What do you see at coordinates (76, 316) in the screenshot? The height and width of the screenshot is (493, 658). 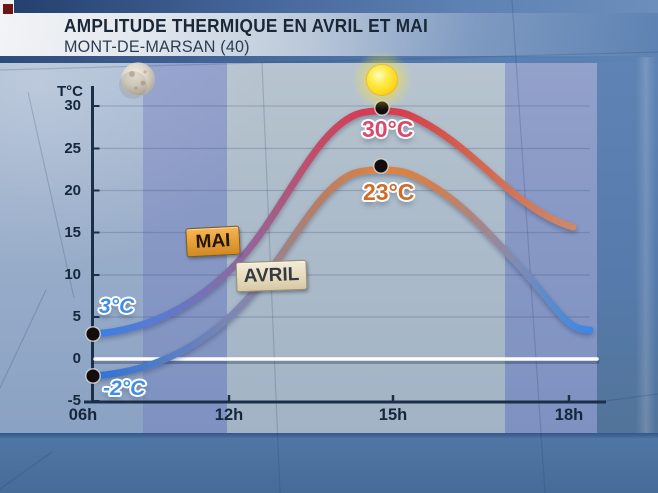 I see `y-tick-label-5: 5` at bounding box center [76, 316].